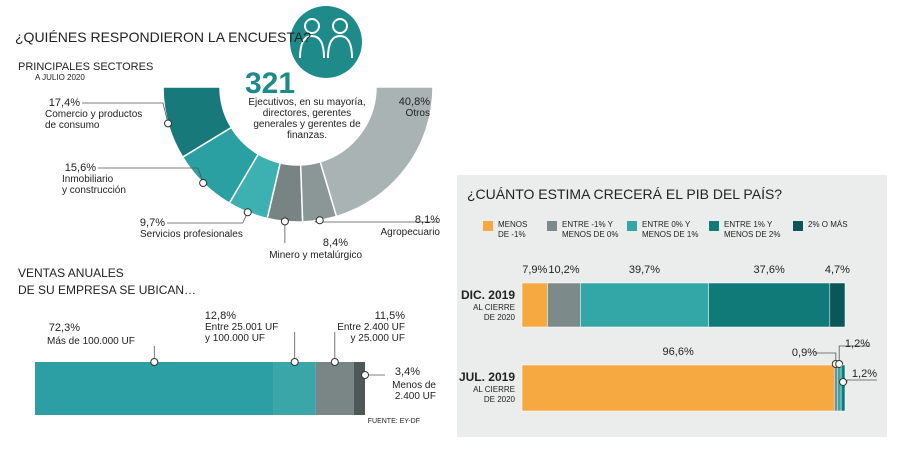  I want to click on value-label: 37,6%, so click(769, 270).